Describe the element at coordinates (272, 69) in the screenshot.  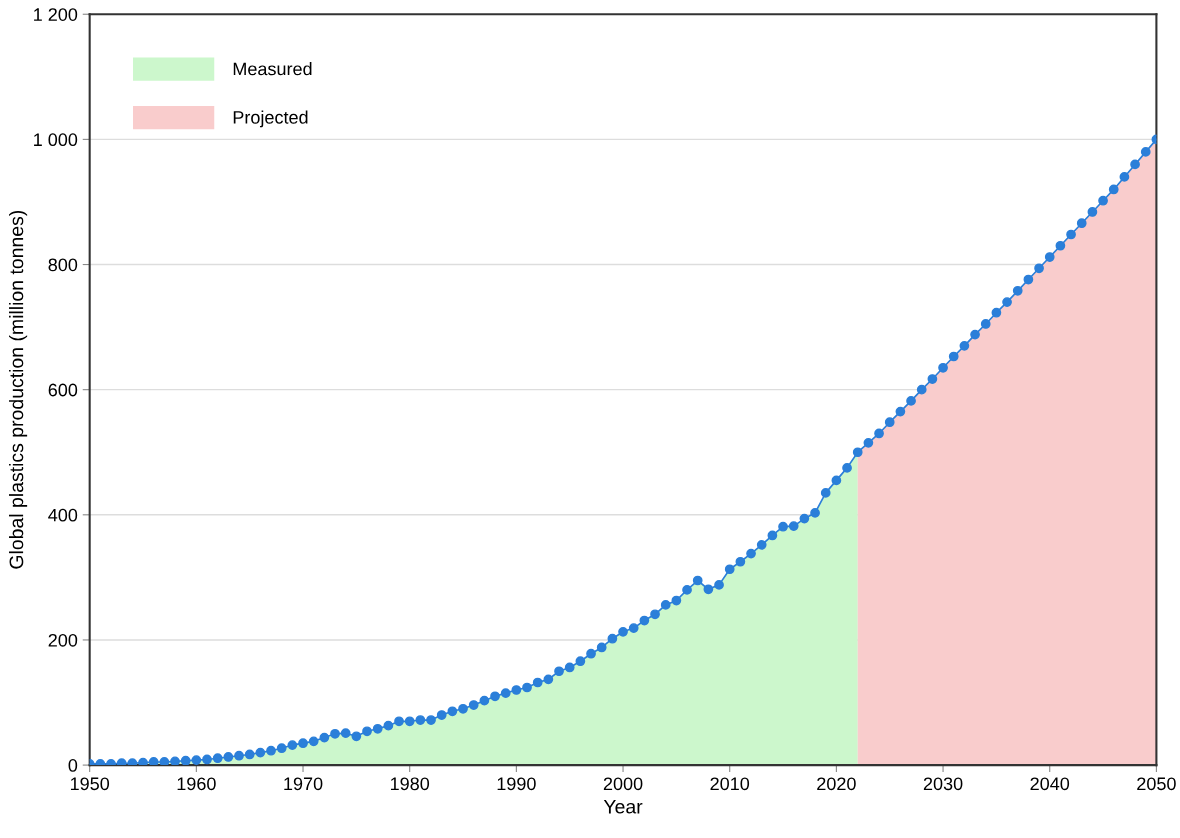
I see `legend-label: Measured` at that location.